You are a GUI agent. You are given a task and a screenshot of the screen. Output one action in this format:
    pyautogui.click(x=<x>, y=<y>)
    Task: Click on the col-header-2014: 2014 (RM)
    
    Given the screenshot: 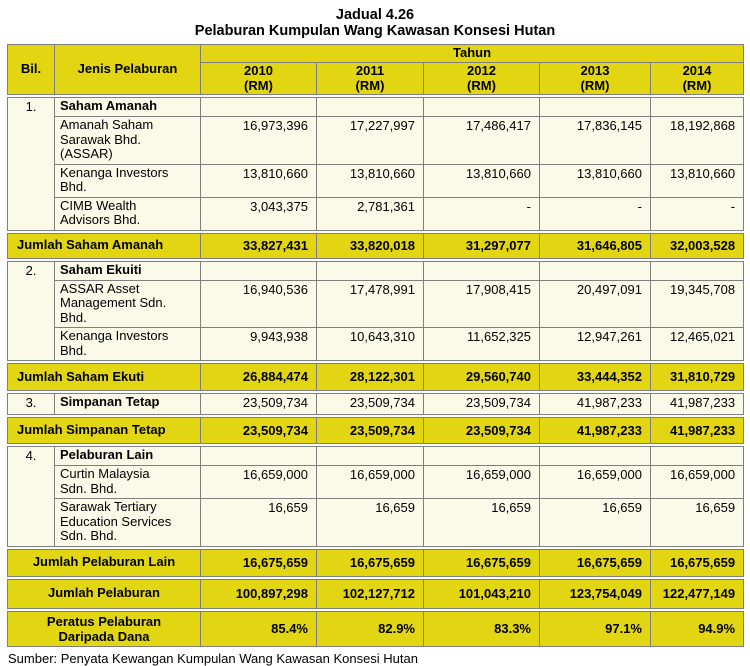 What is the action you would take?
    pyautogui.click(x=697, y=78)
    